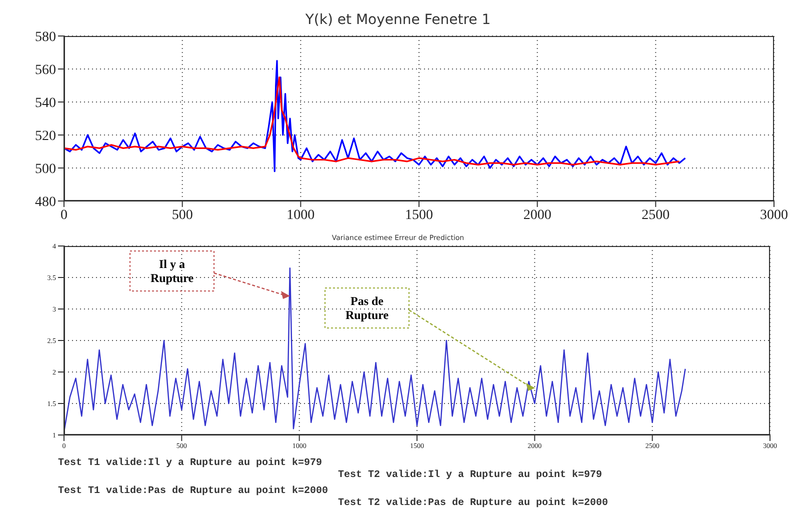 The width and height of the screenshot is (790, 517). I want to click on x-tick-label: 0, so click(64, 215).